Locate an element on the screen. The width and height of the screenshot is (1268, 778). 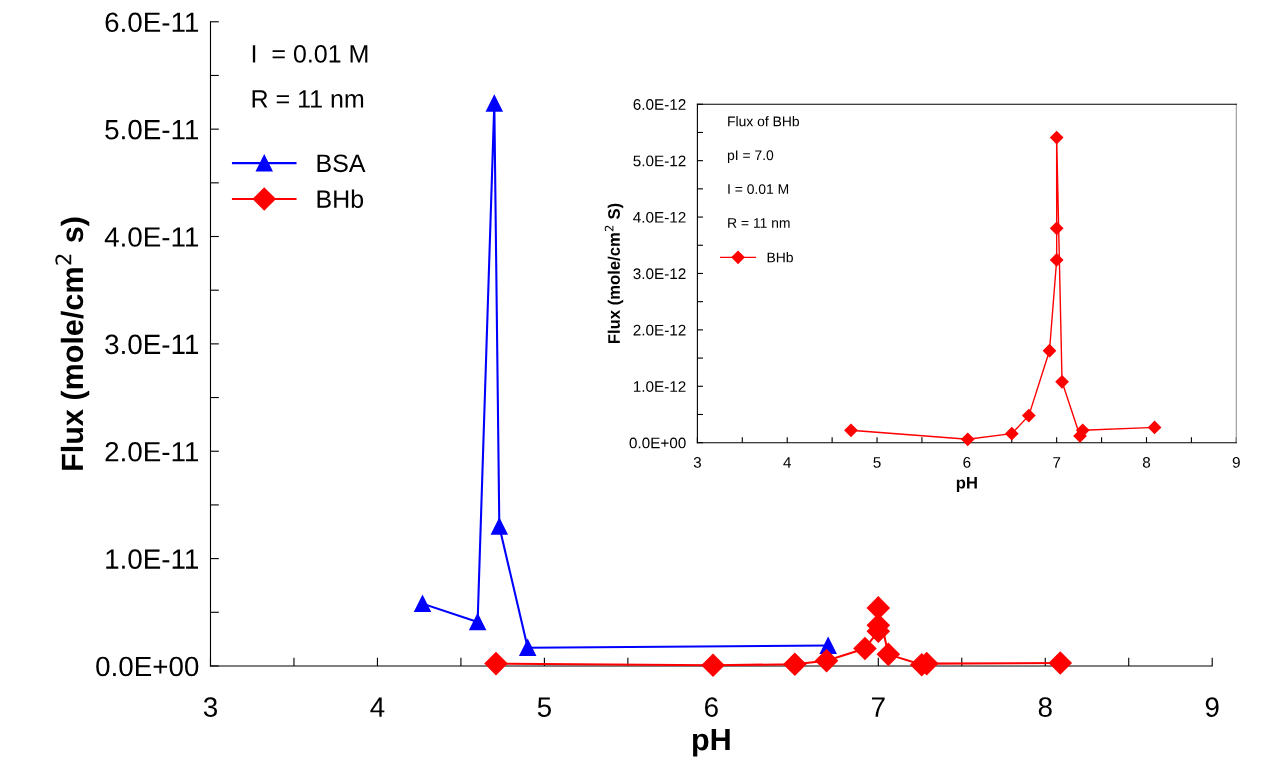
annotation: Flux of BHb is located at coordinates (764, 121).